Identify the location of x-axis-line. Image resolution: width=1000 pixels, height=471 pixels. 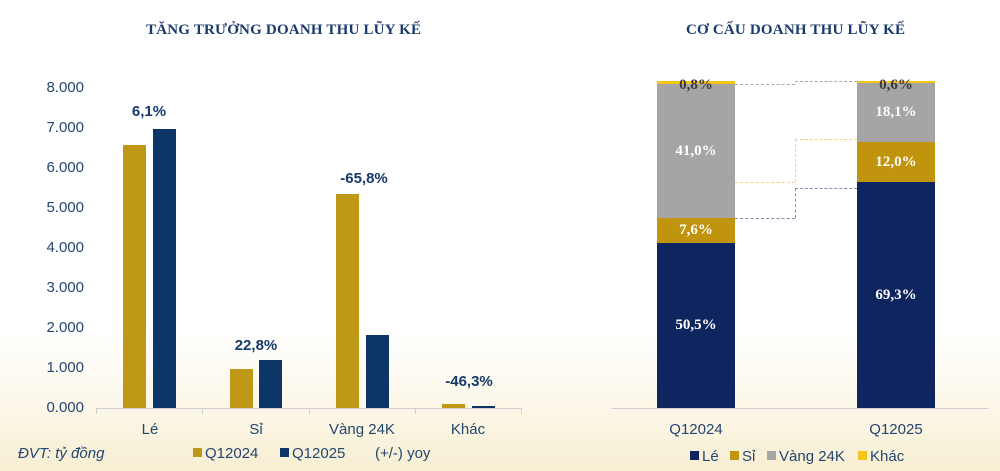
(800, 408).